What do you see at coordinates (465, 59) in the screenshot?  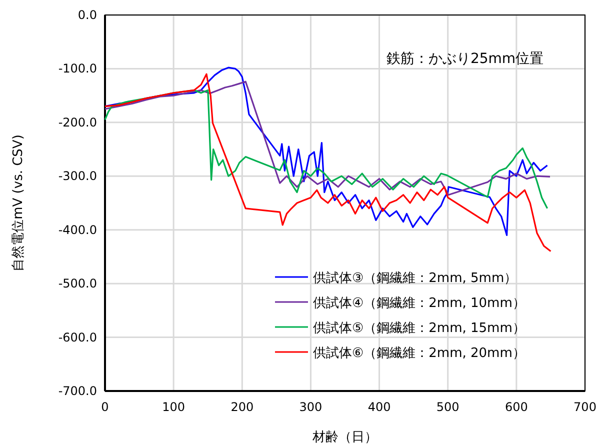 I see `annotation: 鉄筋：かぶり25mm位置` at bounding box center [465, 59].